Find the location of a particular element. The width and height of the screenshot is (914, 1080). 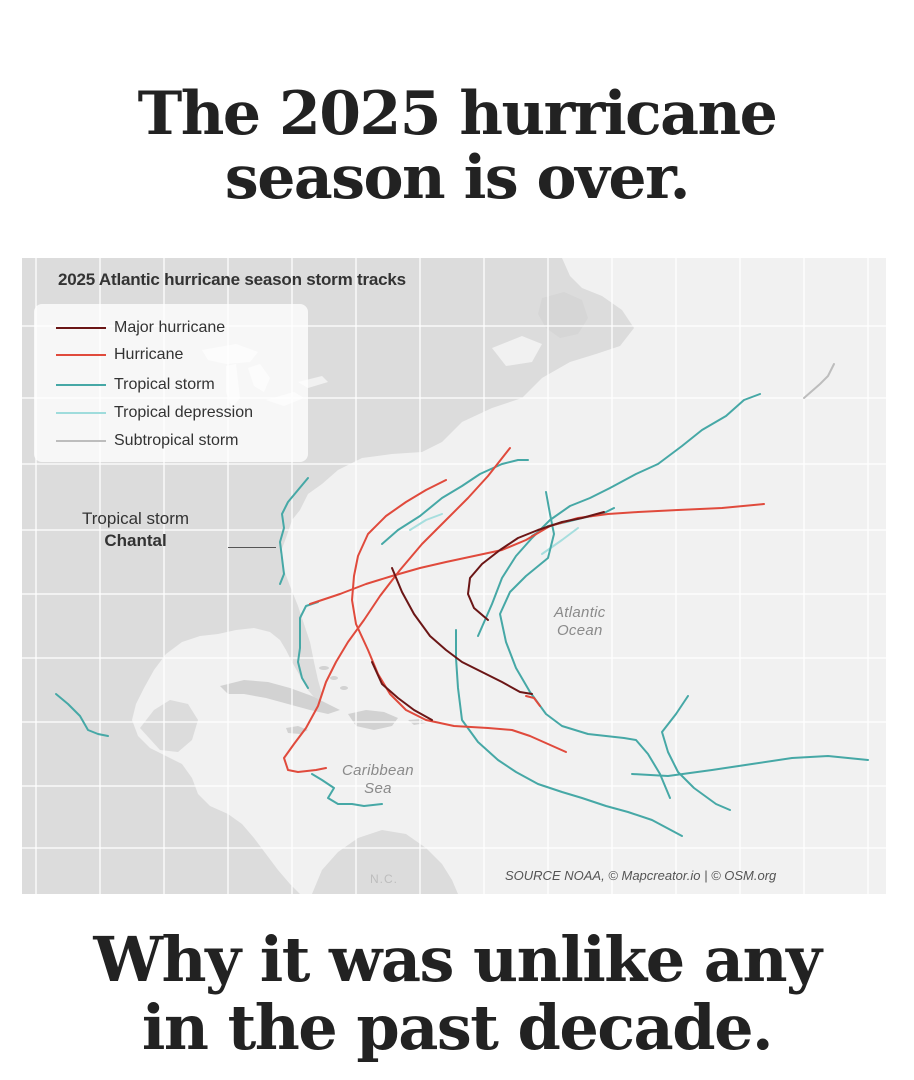

headline-bottom-line1: Why it was unlike any is located at coordinates (457, 959).